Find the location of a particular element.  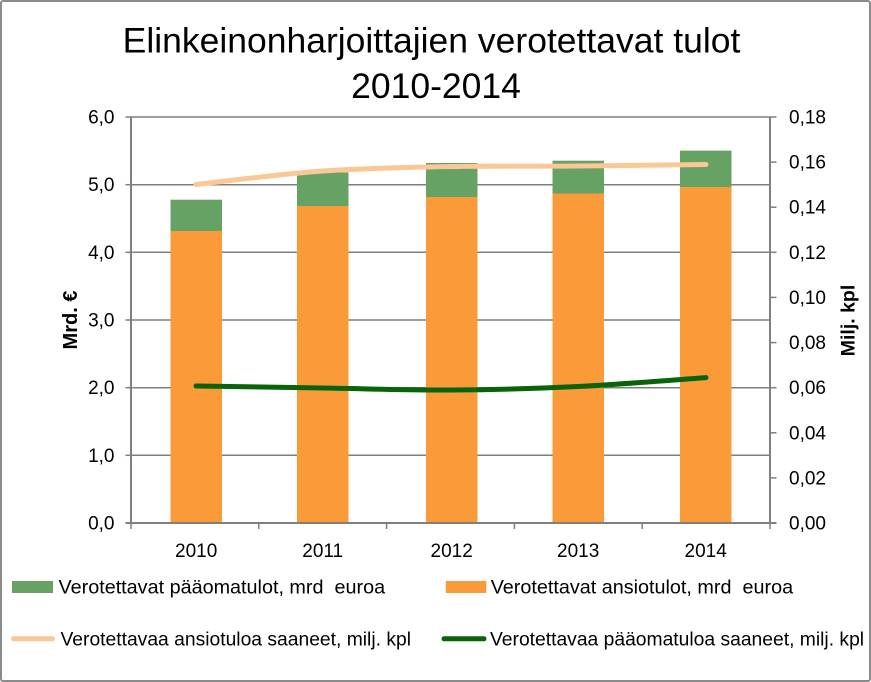

svg-text: 4,0 is located at coordinates (101, 253).